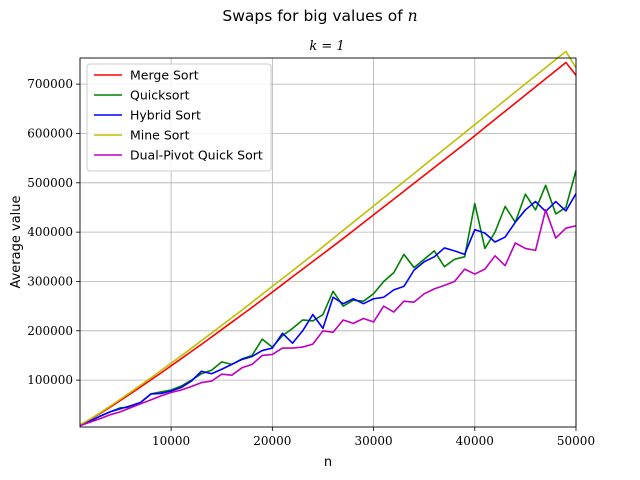 Image resolution: width=640 pixels, height=480 pixels. I want to click on y-tick-label: 200000, so click(50, 331).